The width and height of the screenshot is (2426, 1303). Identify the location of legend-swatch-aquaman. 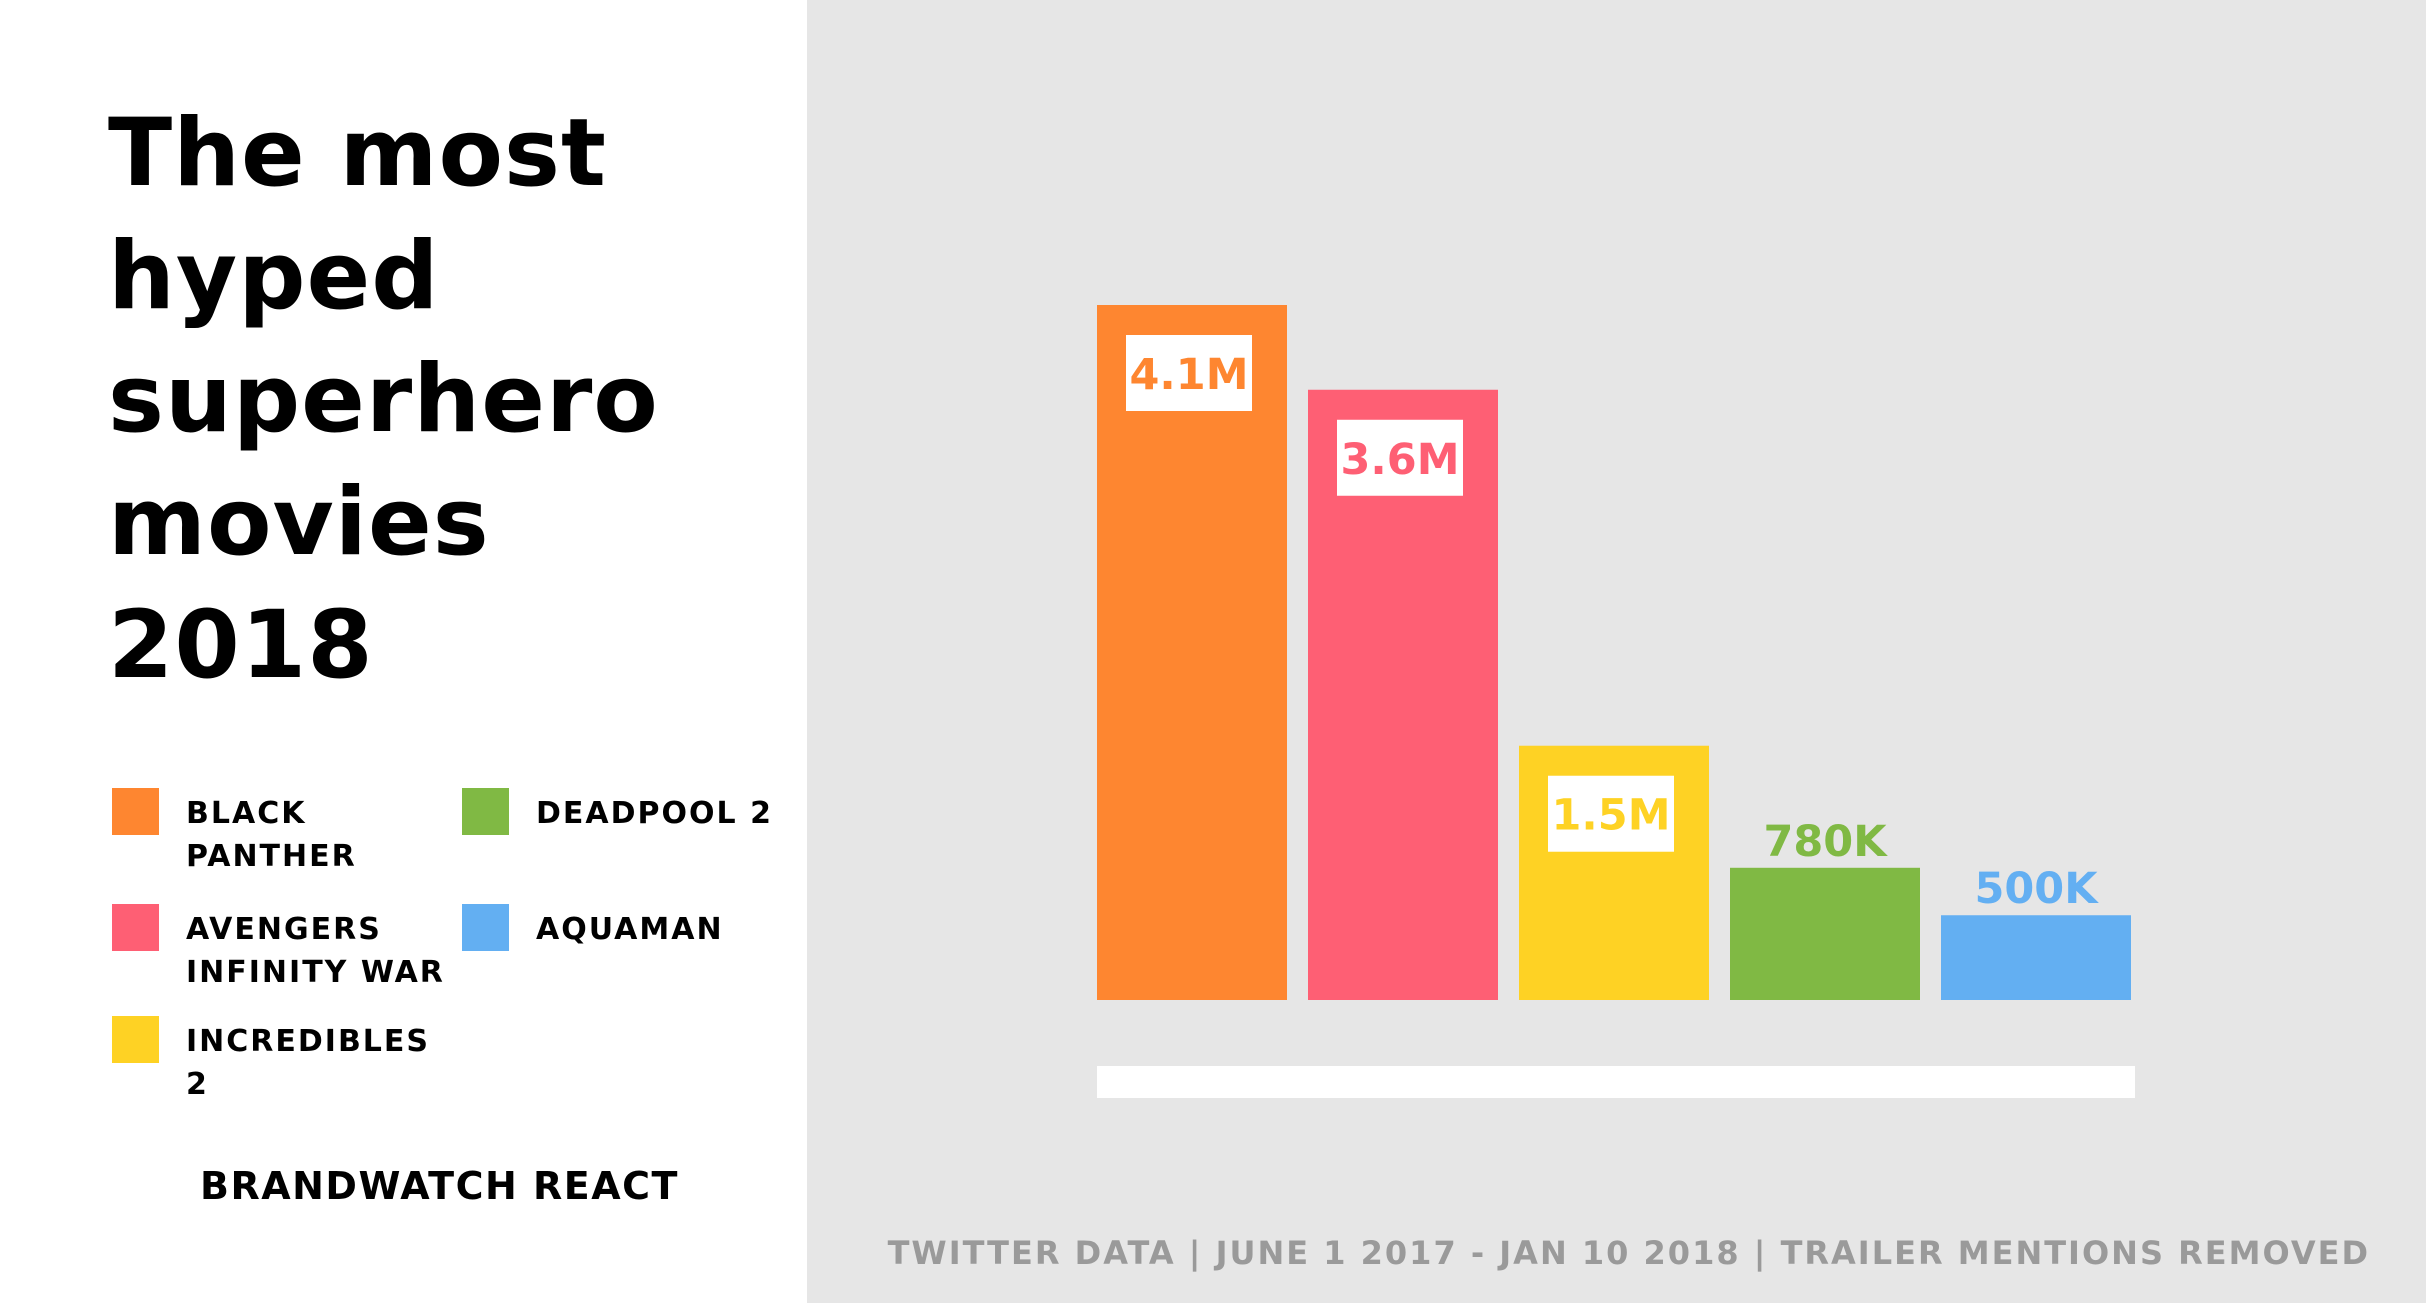
(485, 927).